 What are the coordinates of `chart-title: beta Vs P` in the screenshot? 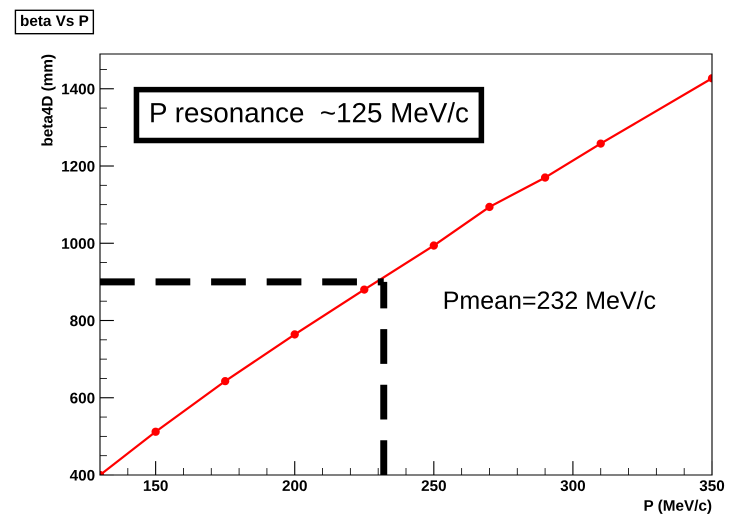 It's located at (54, 20).